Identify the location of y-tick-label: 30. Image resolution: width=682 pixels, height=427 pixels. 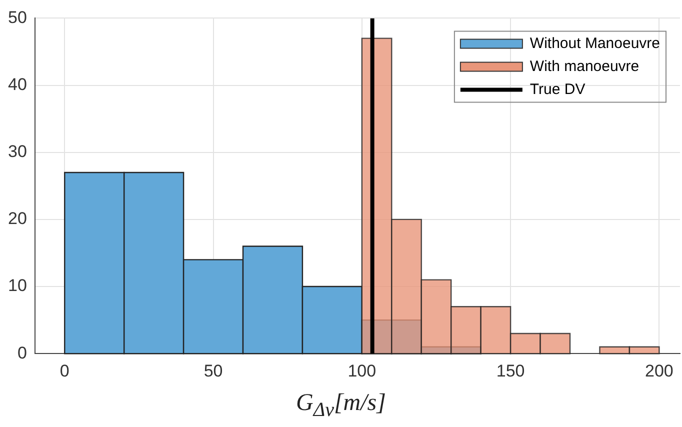
(17, 152).